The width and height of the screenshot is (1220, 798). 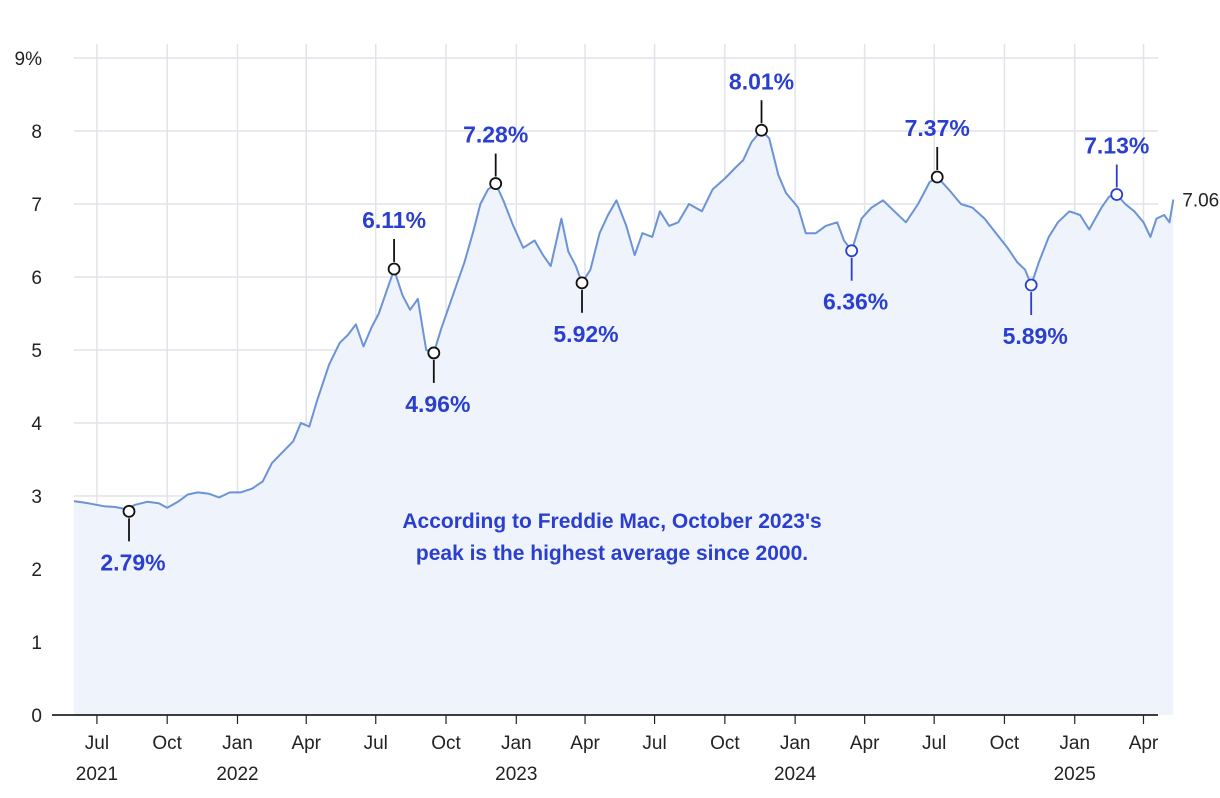 What do you see at coordinates (36, 278) in the screenshot?
I see `y-tick-label: 6` at bounding box center [36, 278].